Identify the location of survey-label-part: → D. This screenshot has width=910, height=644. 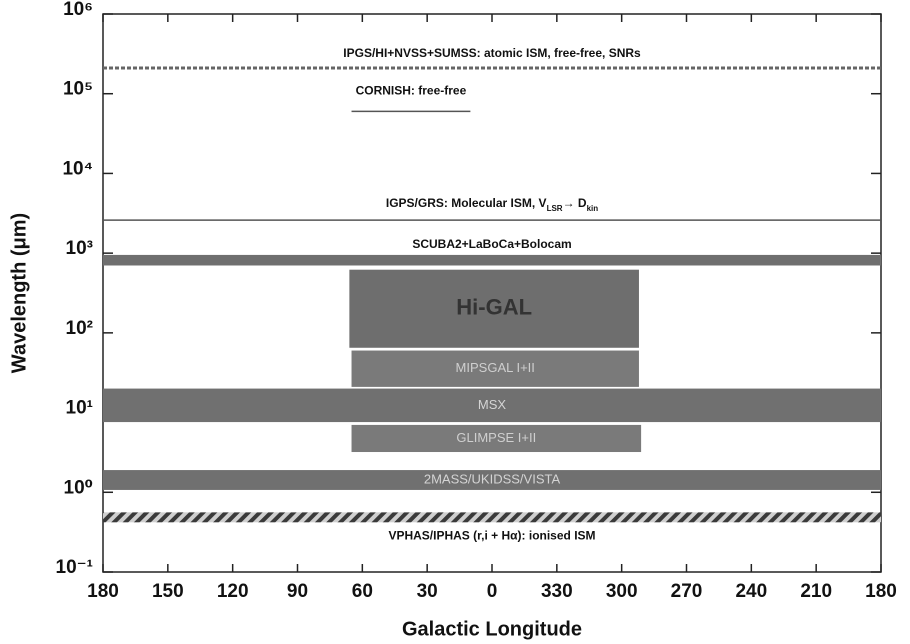
(575, 203).